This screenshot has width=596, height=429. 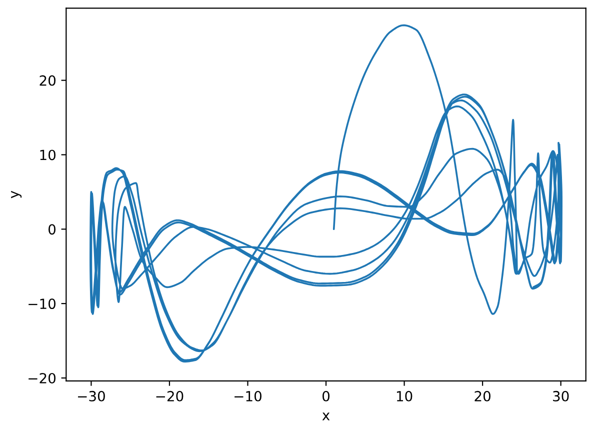 What do you see at coordinates (91, 396) in the screenshot?
I see `x-tick-label: −30` at bounding box center [91, 396].